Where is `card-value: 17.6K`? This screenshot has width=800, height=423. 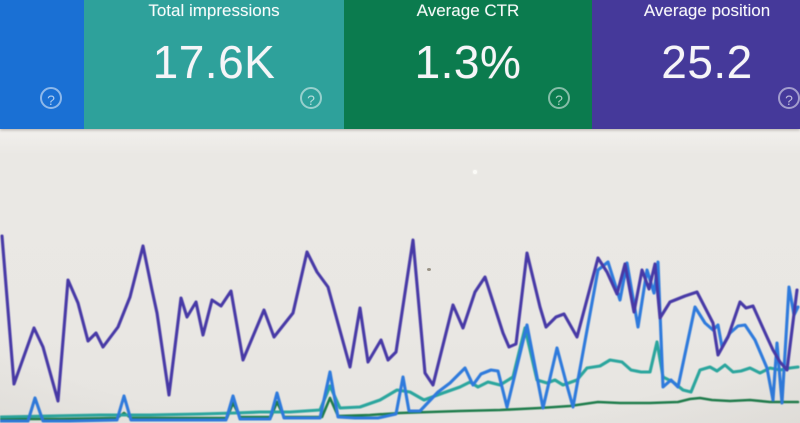
card-value: 17.6K is located at coordinates (214, 62).